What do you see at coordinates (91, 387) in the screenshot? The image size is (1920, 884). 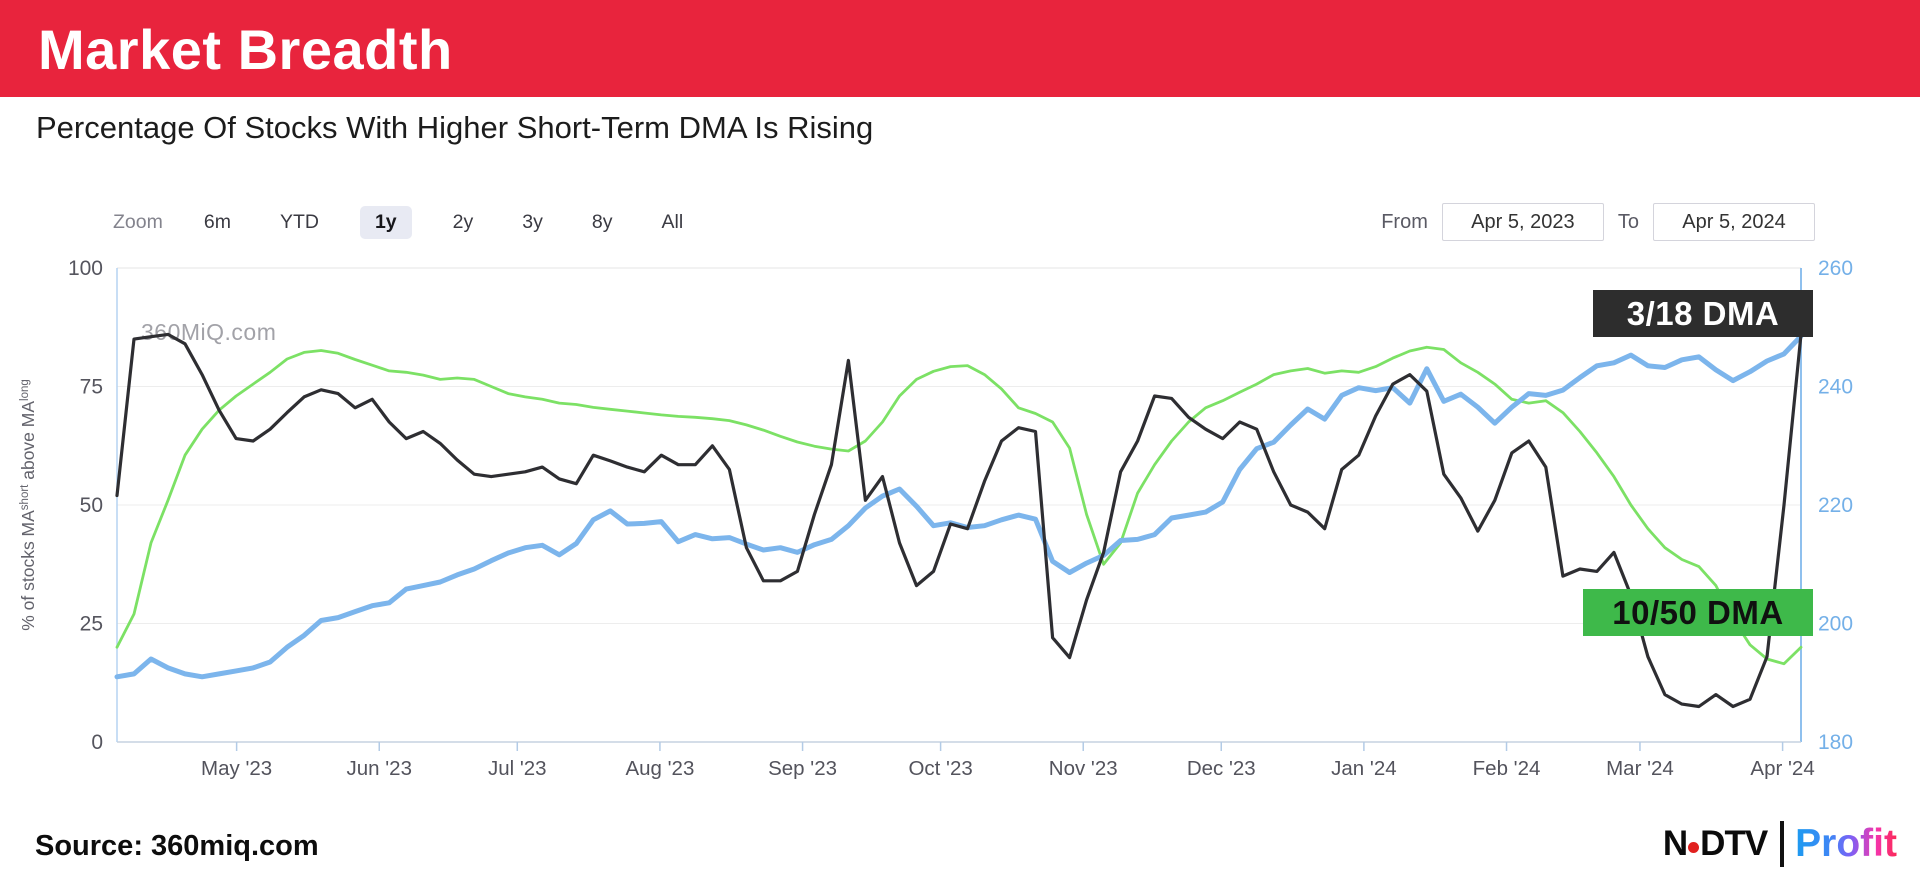 I see `left-axis-label: 75` at bounding box center [91, 387].